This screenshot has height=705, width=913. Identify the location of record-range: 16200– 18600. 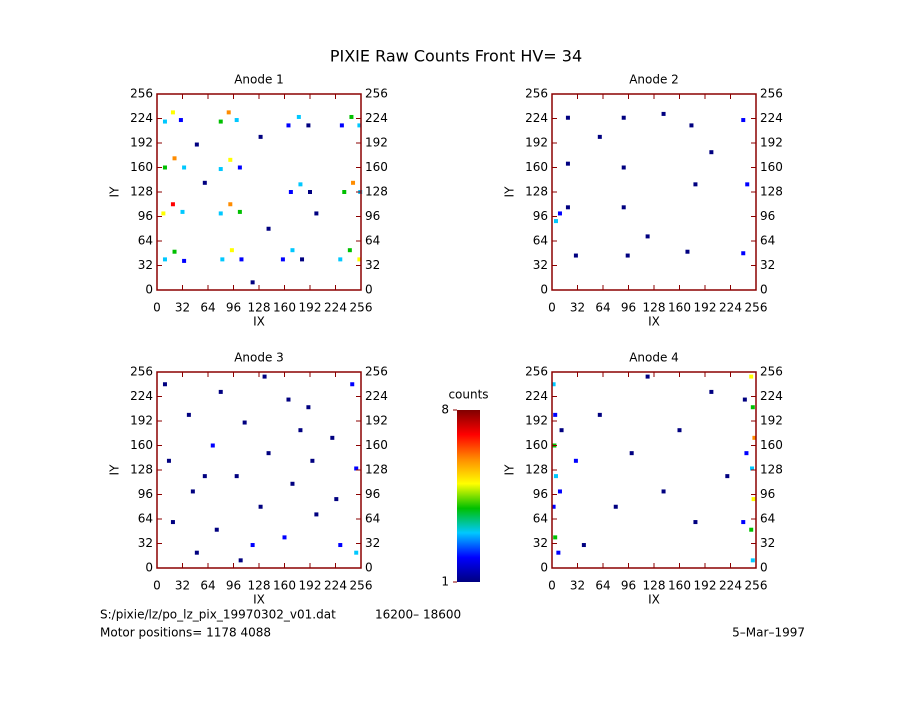
(418, 615).